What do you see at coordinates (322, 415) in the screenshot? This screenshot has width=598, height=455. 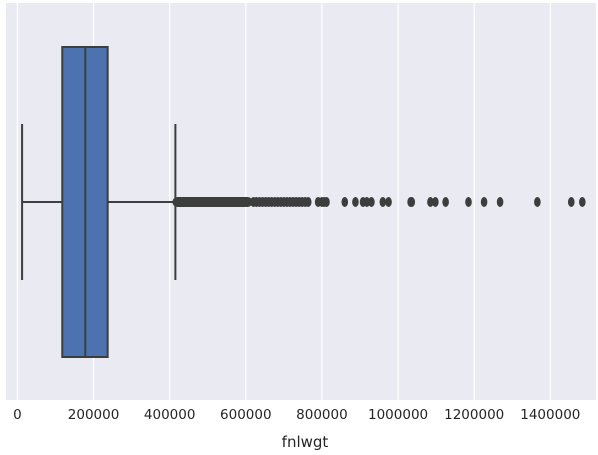 I see `x-tick-label: 800000` at bounding box center [322, 415].